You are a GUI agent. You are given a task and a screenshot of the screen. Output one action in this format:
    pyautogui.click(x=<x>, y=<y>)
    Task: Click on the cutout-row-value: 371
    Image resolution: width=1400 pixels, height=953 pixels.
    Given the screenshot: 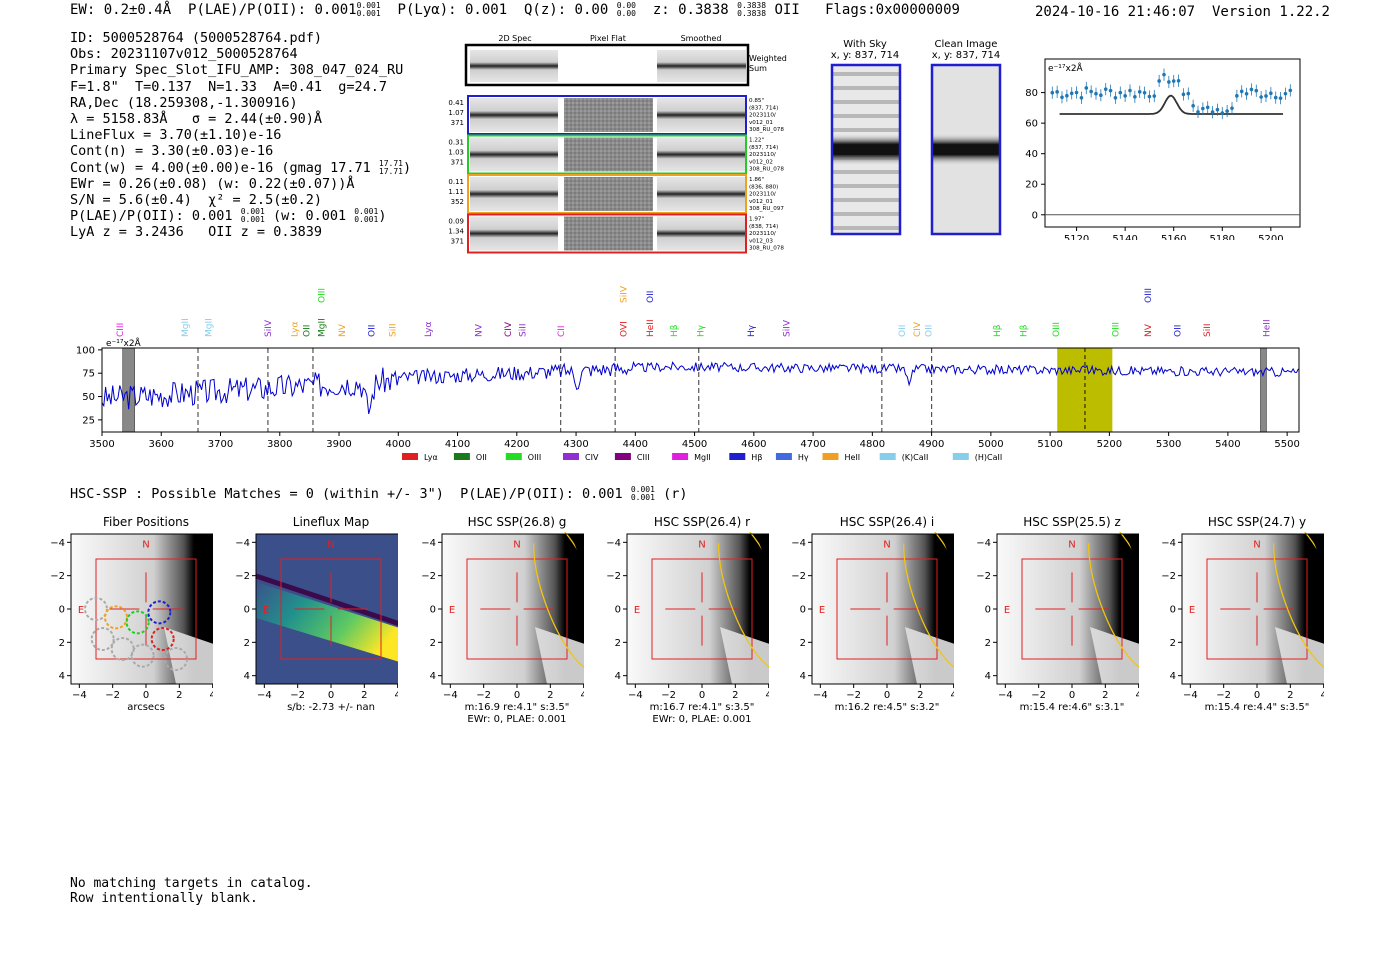 What is the action you would take?
    pyautogui.click(x=457, y=242)
    